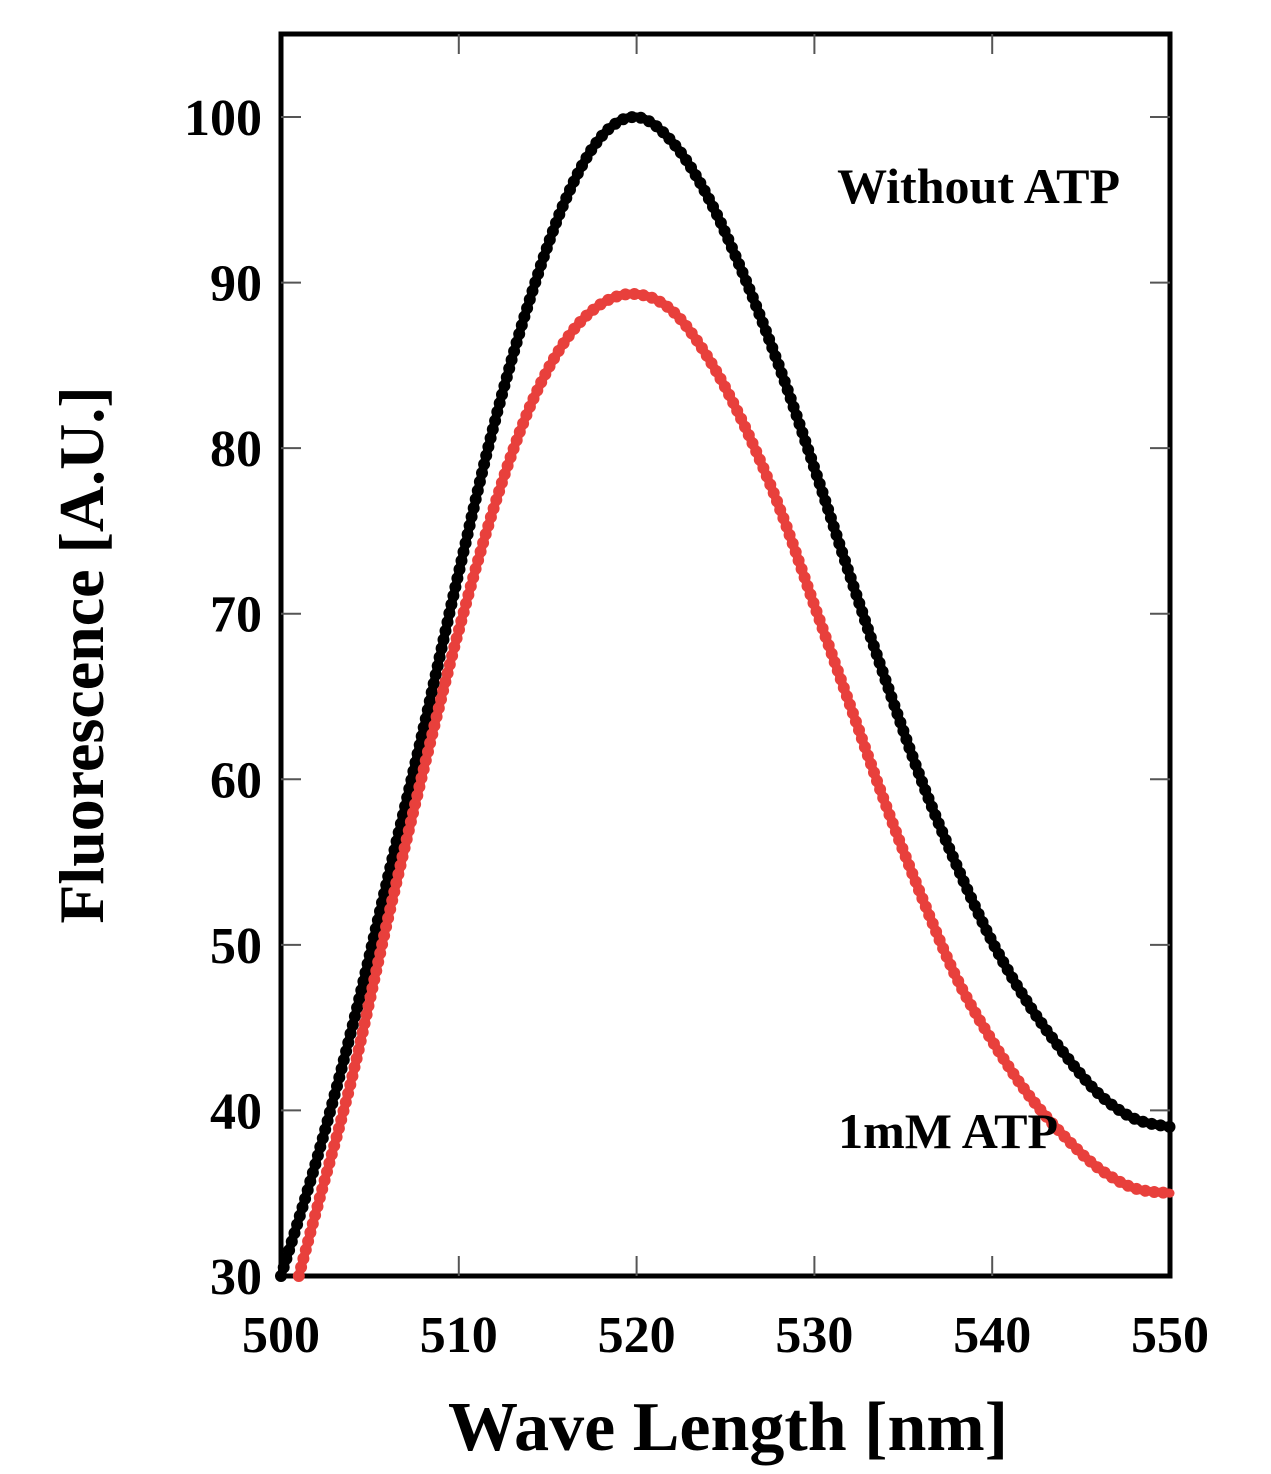 The height and width of the screenshot is (1474, 1271). Describe the element at coordinates (236, 449) in the screenshot. I see `y-tick-label: 80` at that location.